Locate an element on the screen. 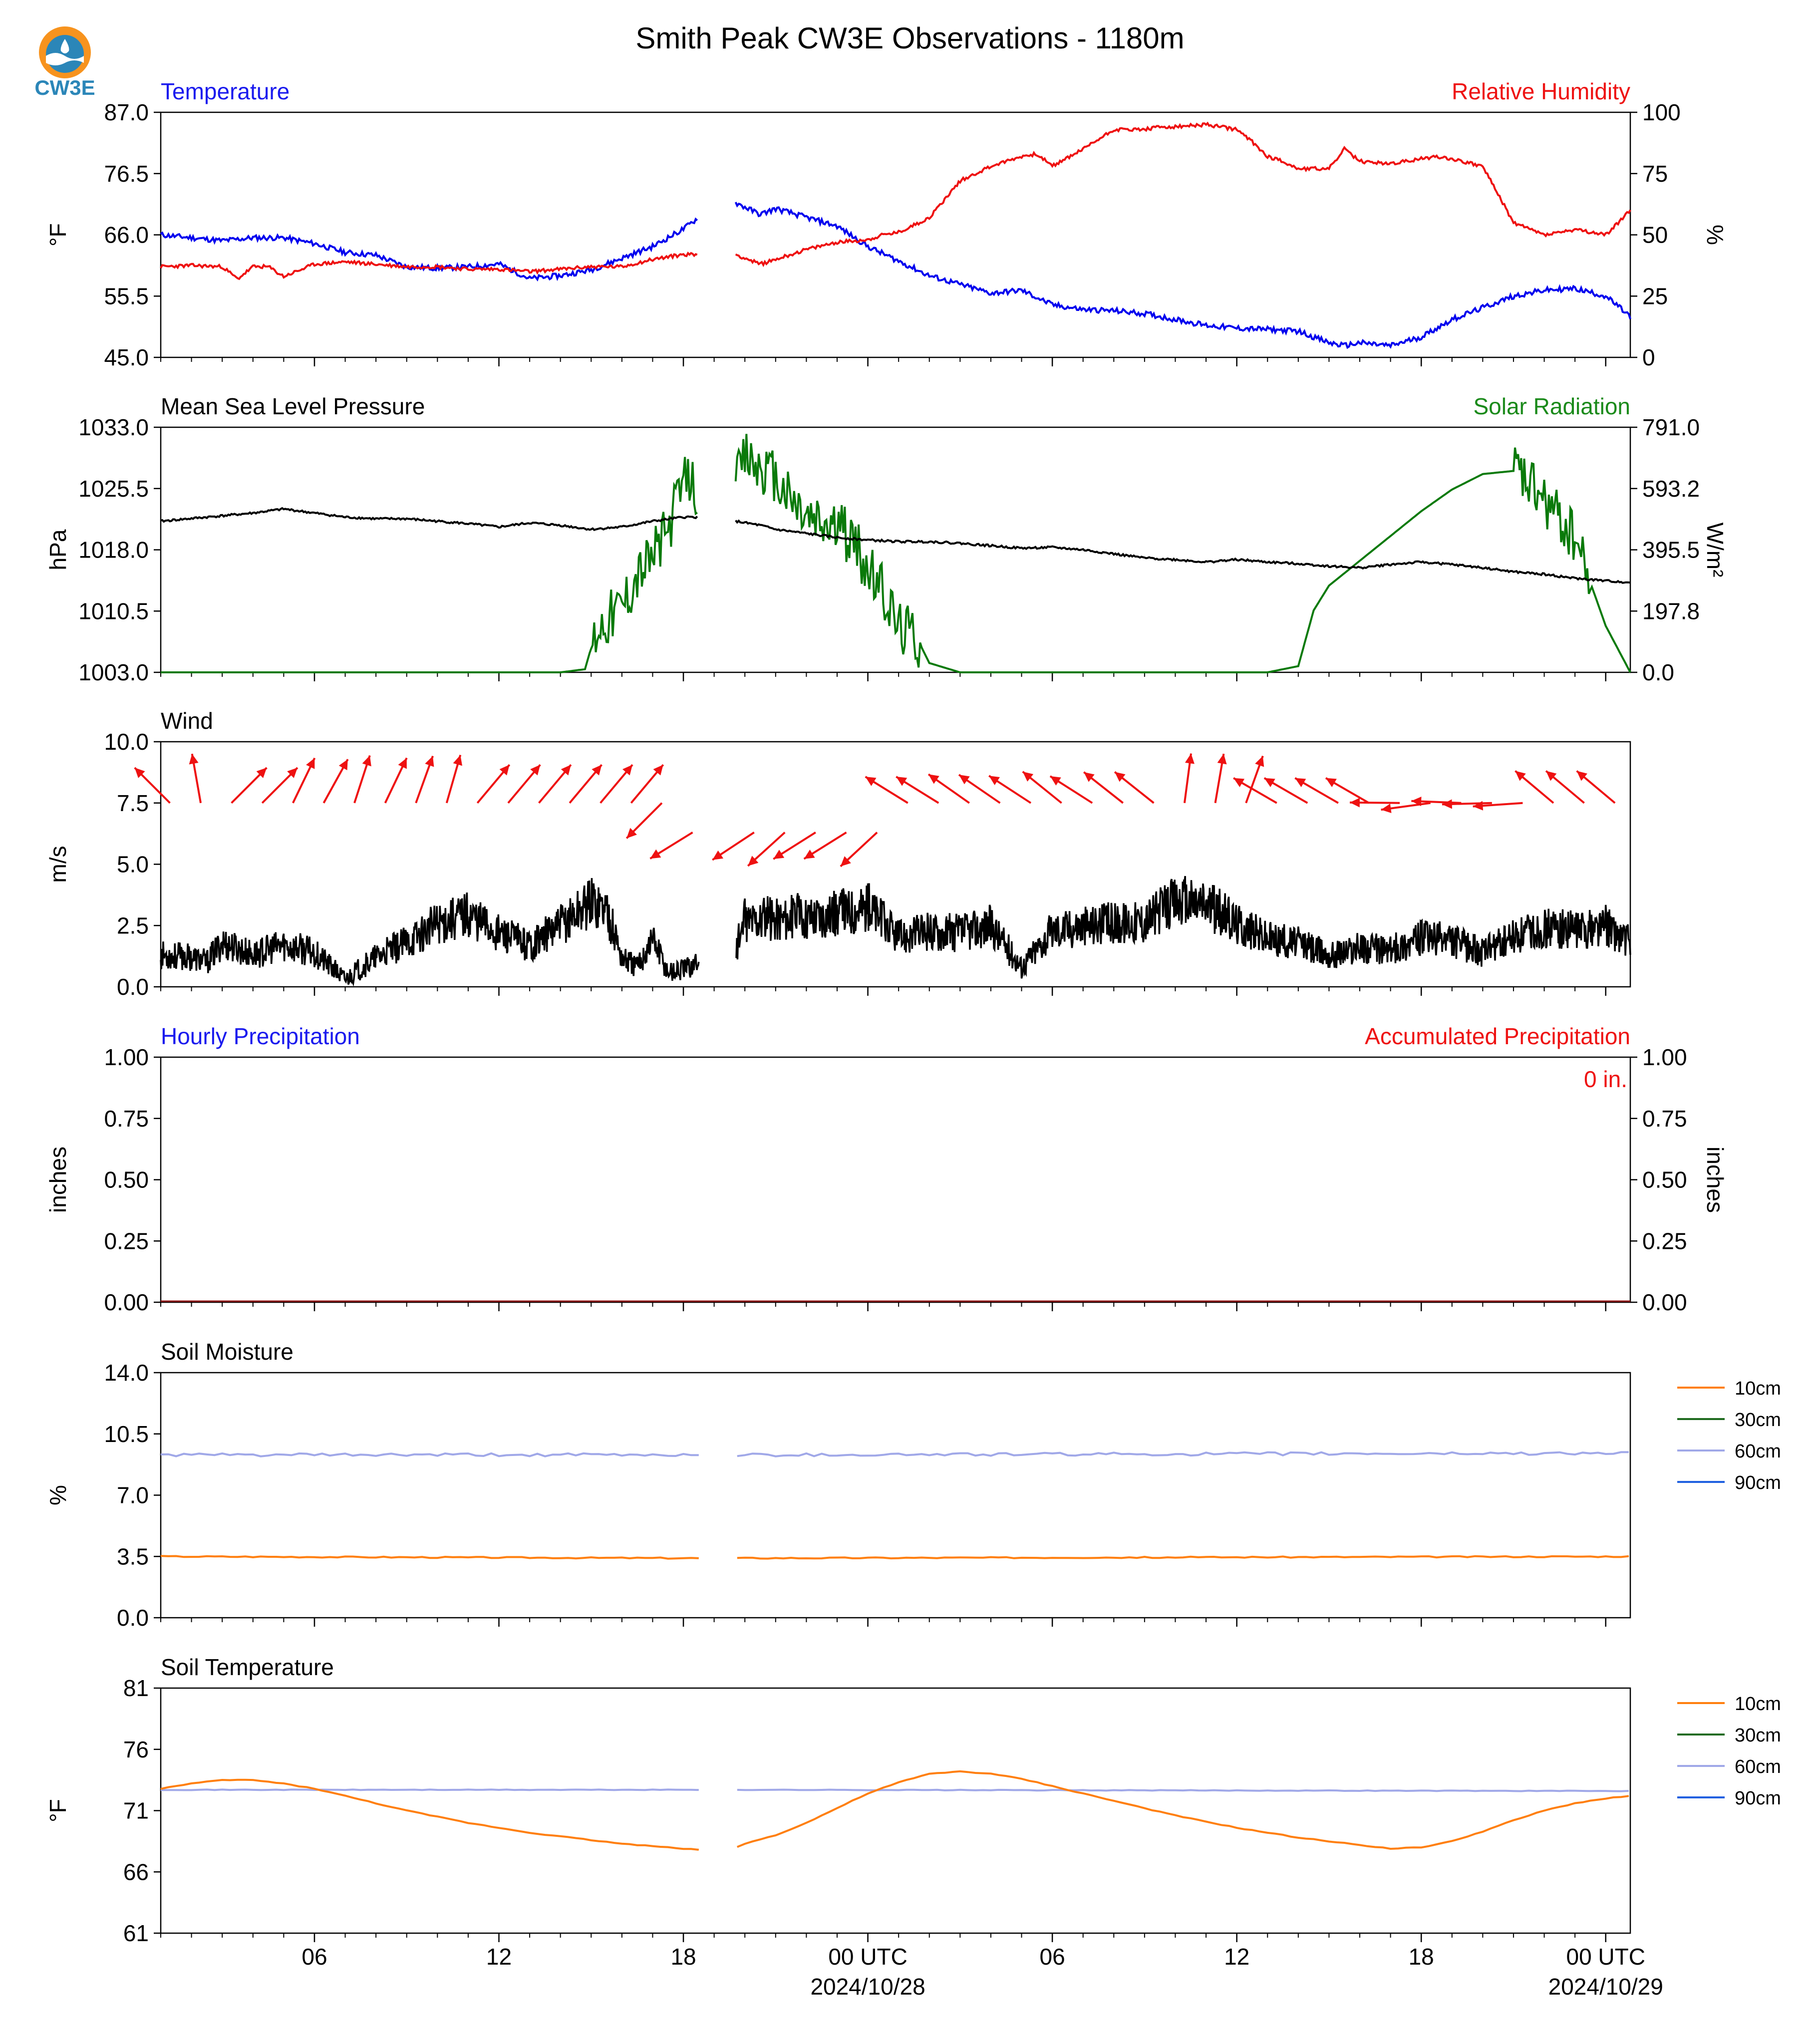  panel-title-left: Hourly Precipitation is located at coordinates (260, 1036).